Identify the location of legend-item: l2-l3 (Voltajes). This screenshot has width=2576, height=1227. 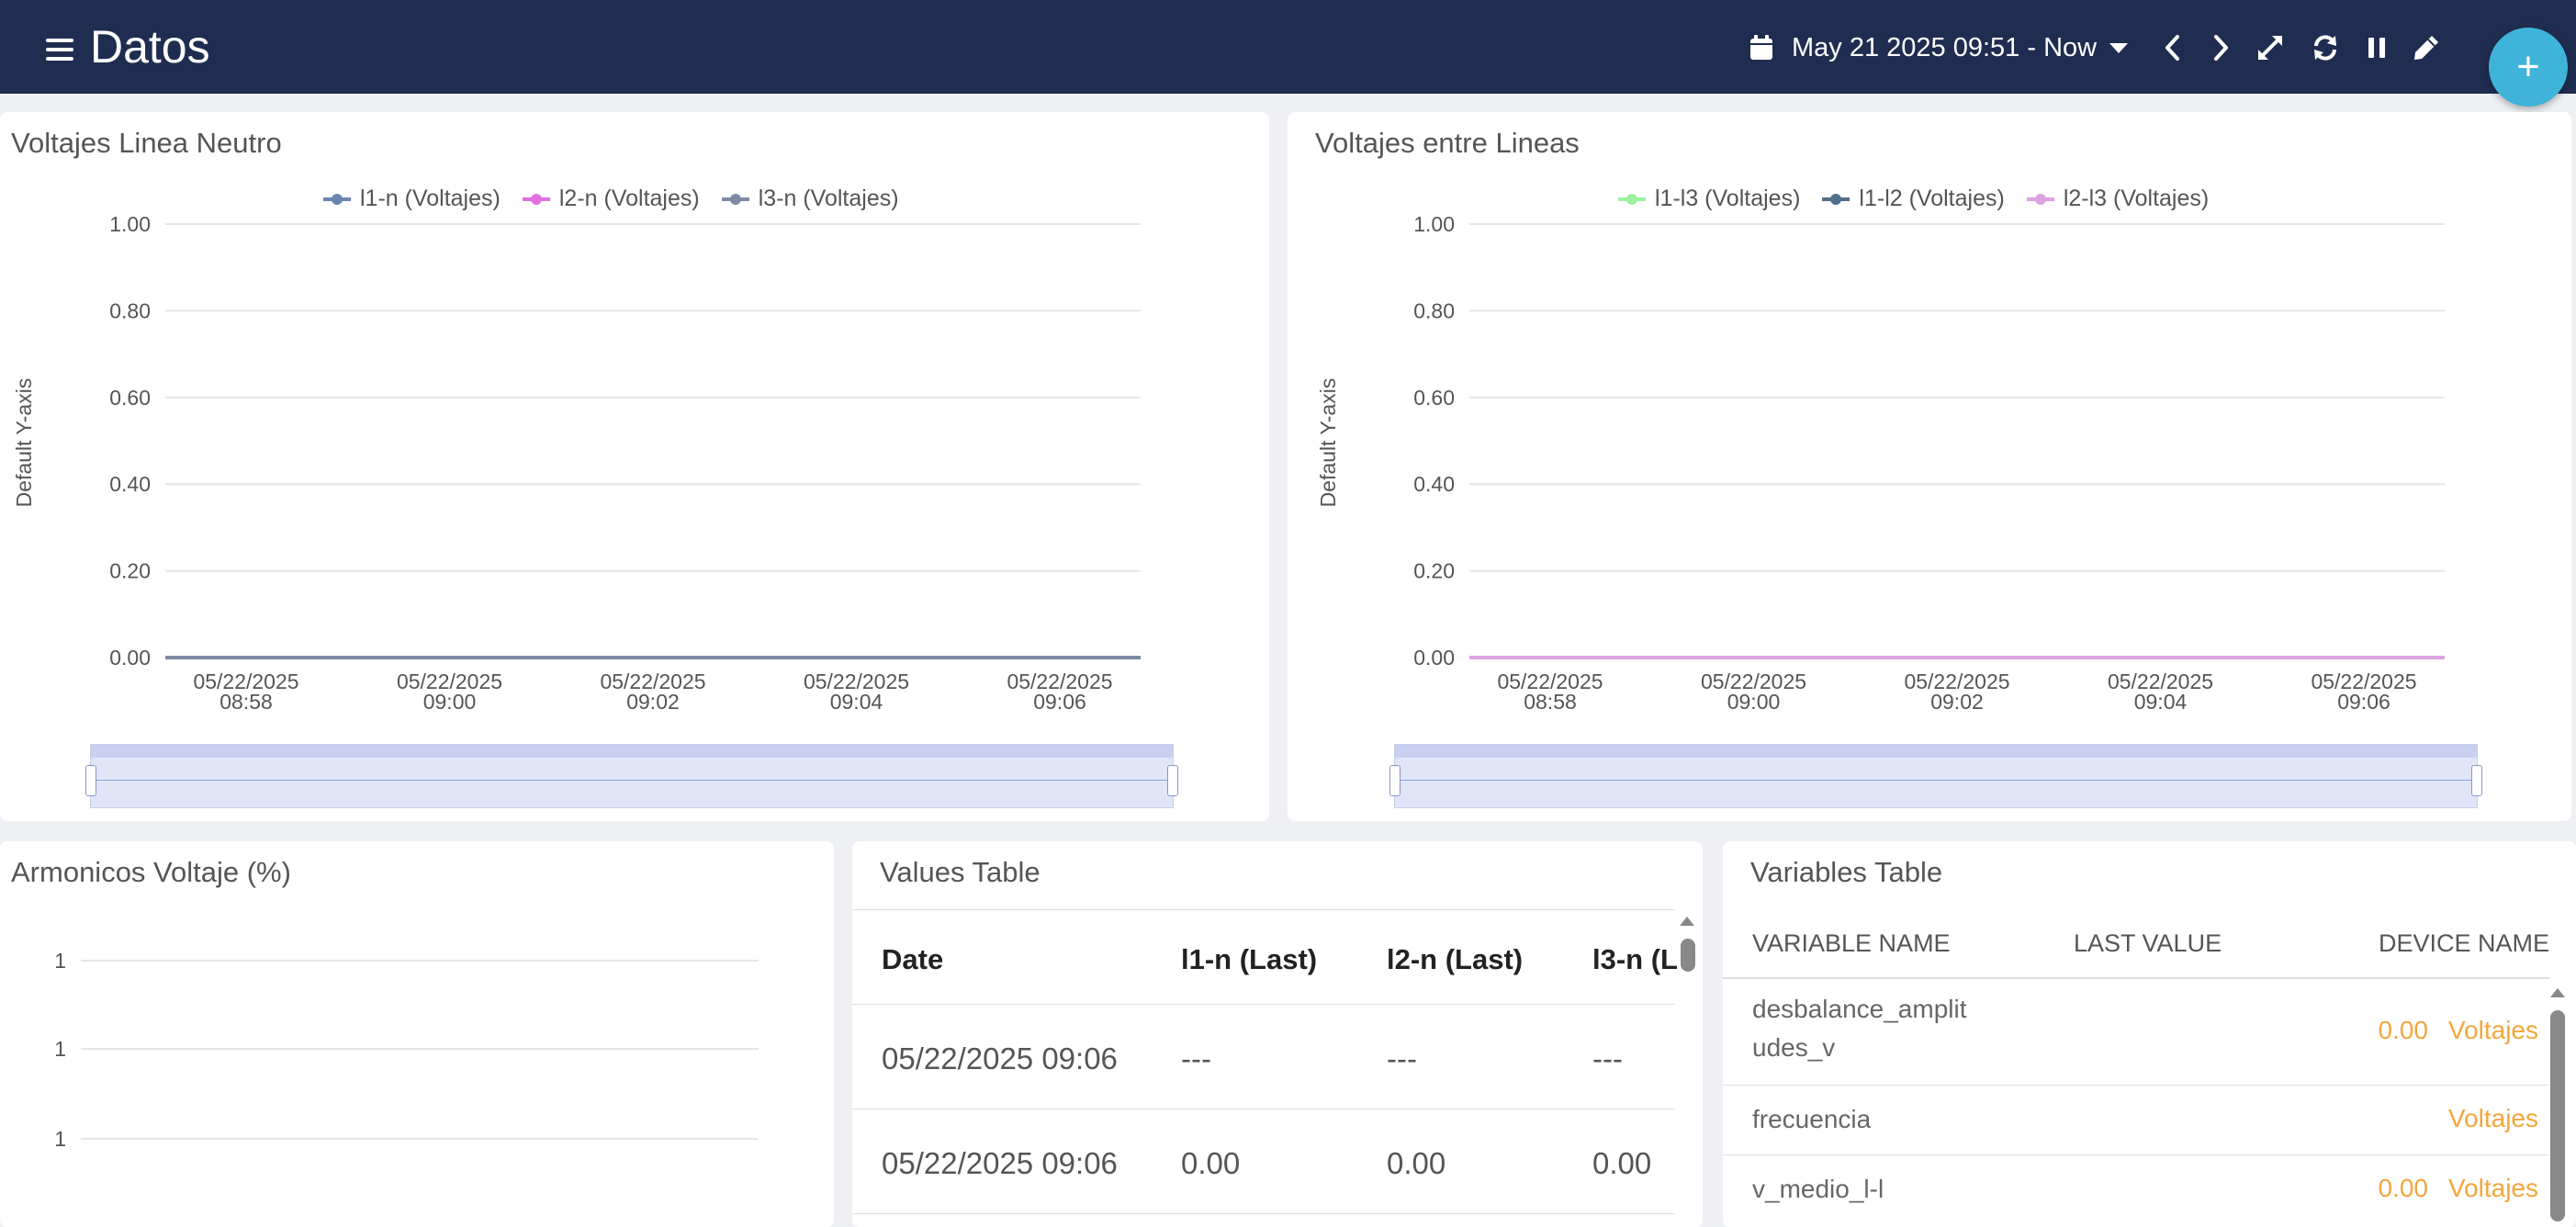
(2117, 199).